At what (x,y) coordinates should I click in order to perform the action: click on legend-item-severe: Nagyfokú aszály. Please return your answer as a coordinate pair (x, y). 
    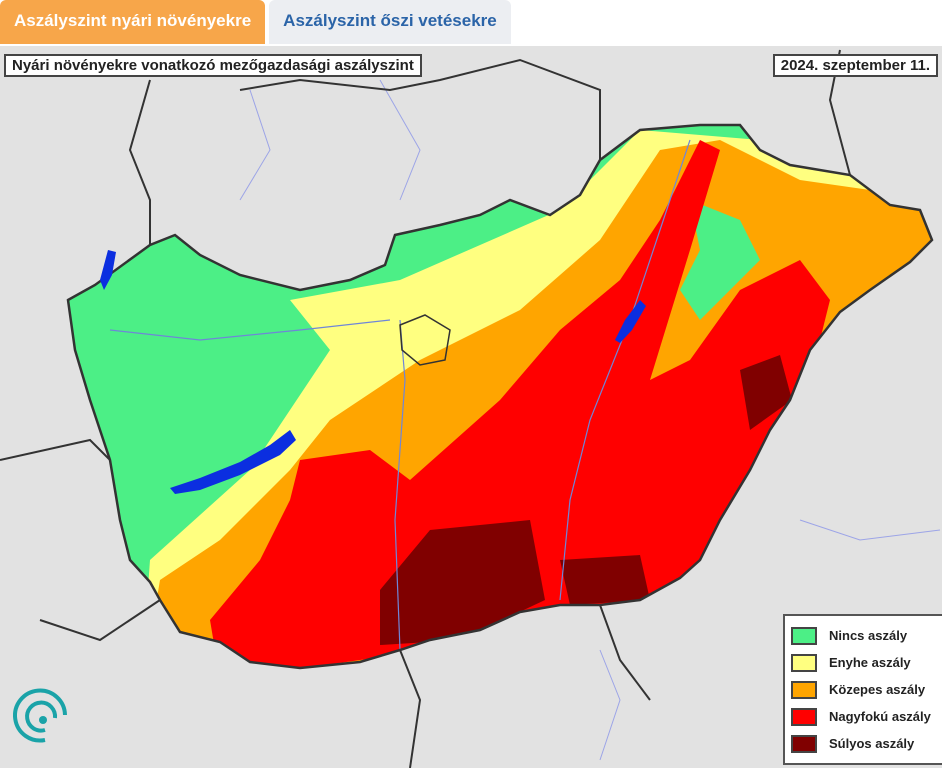
    Looking at the image, I should click on (866, 716).